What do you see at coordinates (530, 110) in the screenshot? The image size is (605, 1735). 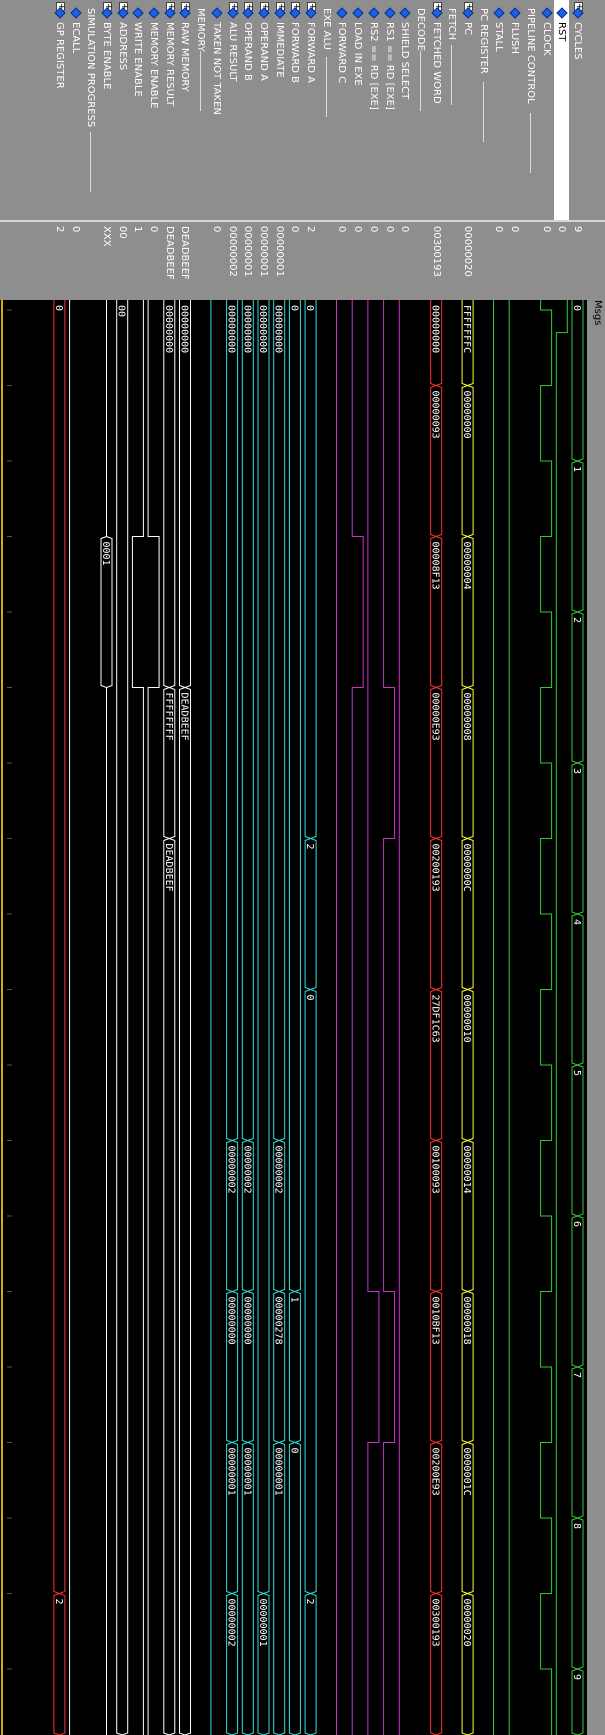 I see `group-header: PIPELINE CONTROL` at bounding box center [530, 110].